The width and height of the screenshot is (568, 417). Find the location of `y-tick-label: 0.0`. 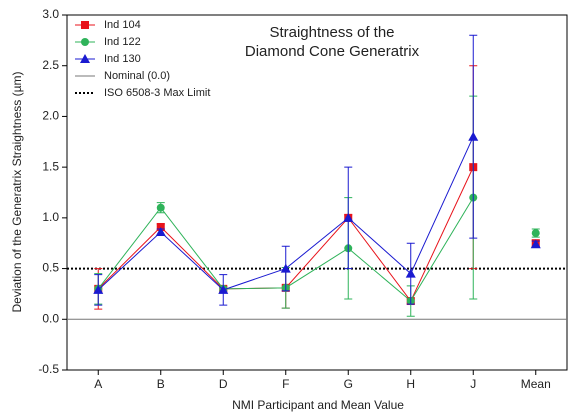

y-tick-label: 0.0 is located at coordinates (50, 318).